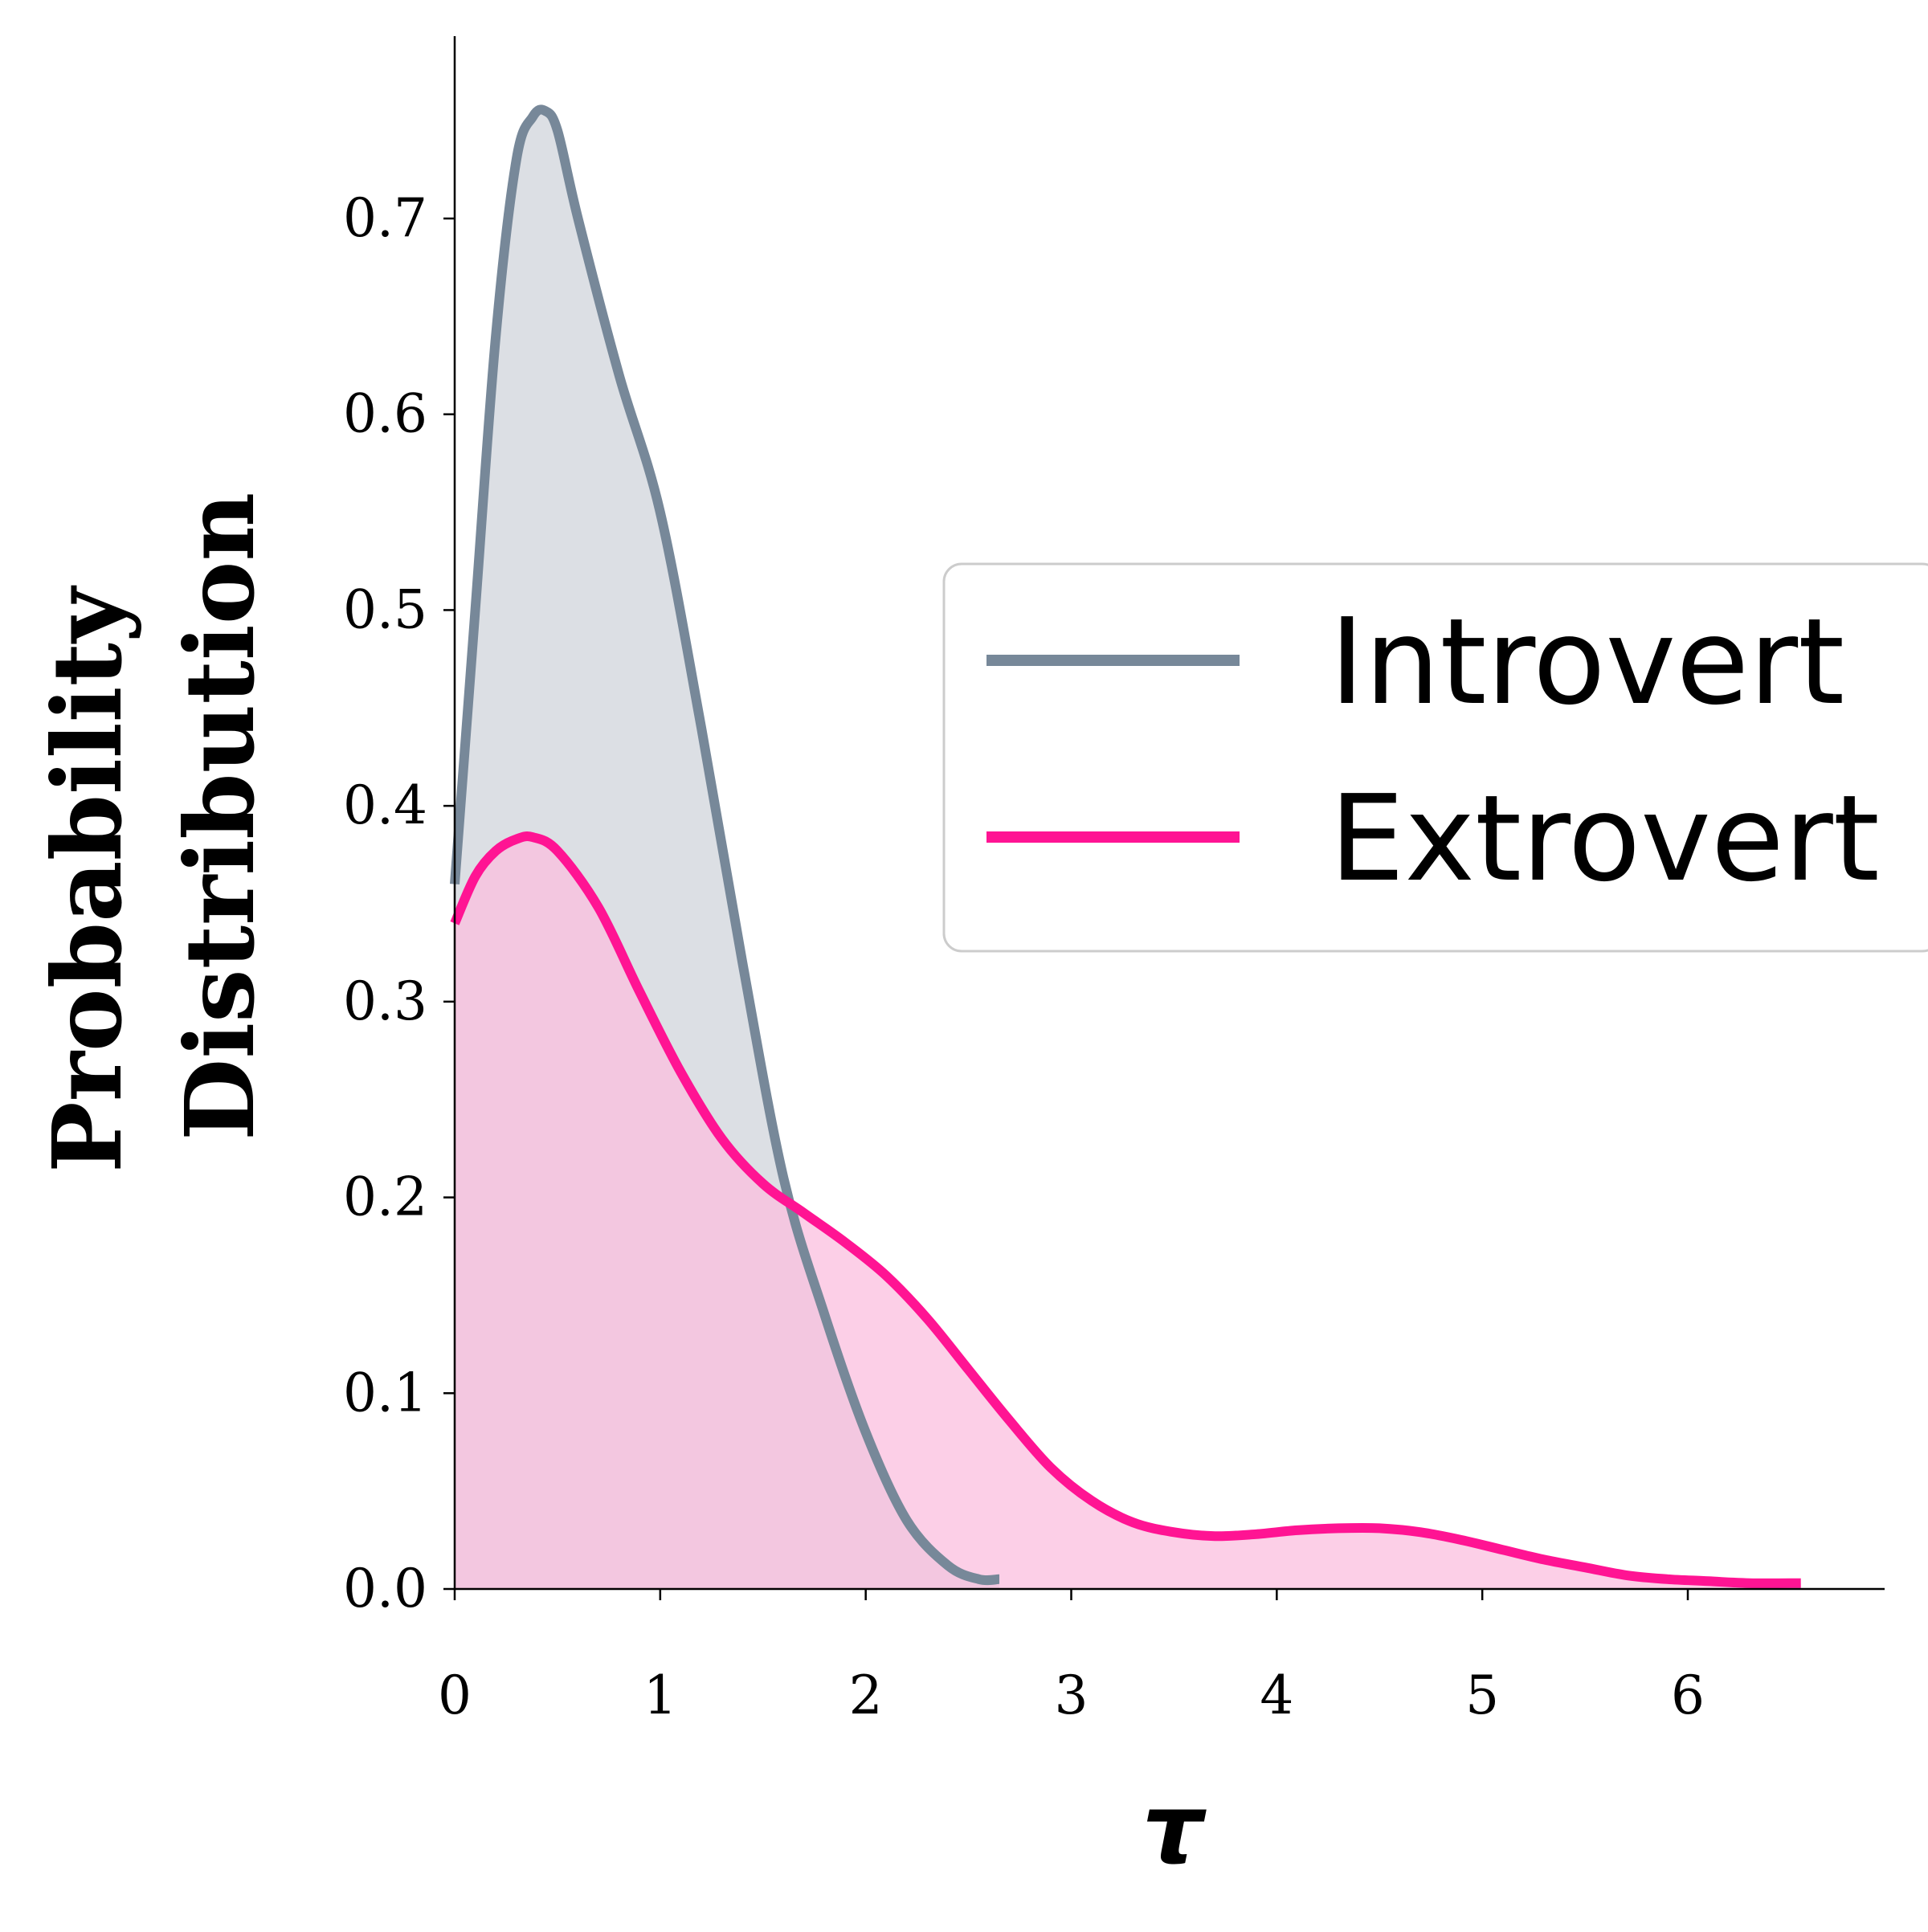 The image size is (1928, 1932). Describe the element at coordinates (87, 879) in the screenshot. I see `y-axis-label-line-1: Probability` at that location.